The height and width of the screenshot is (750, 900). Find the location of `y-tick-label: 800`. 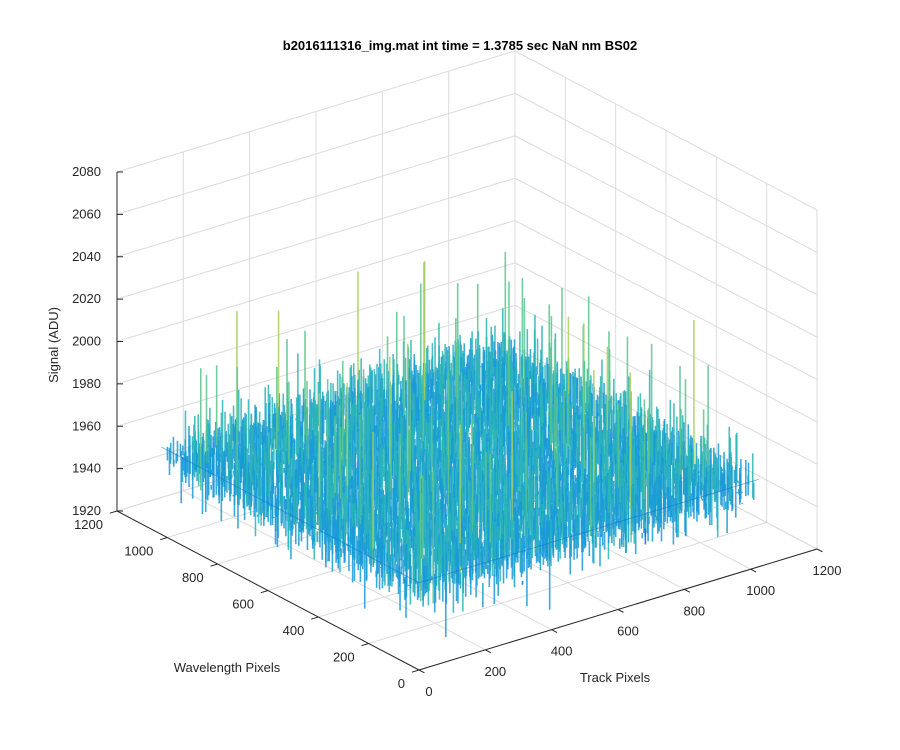

y-tick-label: 800 is located at coordinates (193, 577).